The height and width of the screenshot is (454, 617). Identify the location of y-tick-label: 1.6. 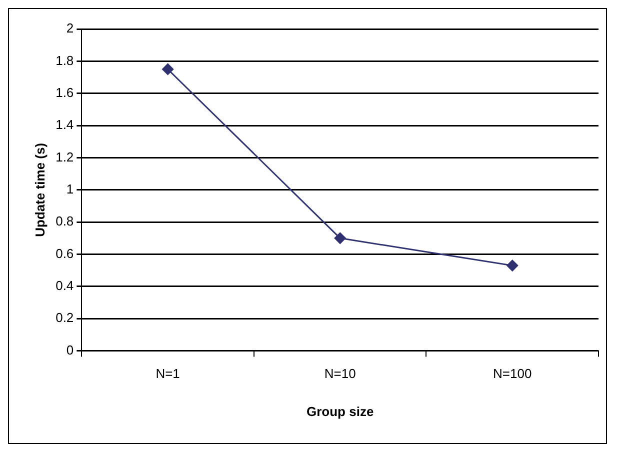
(65, 92).